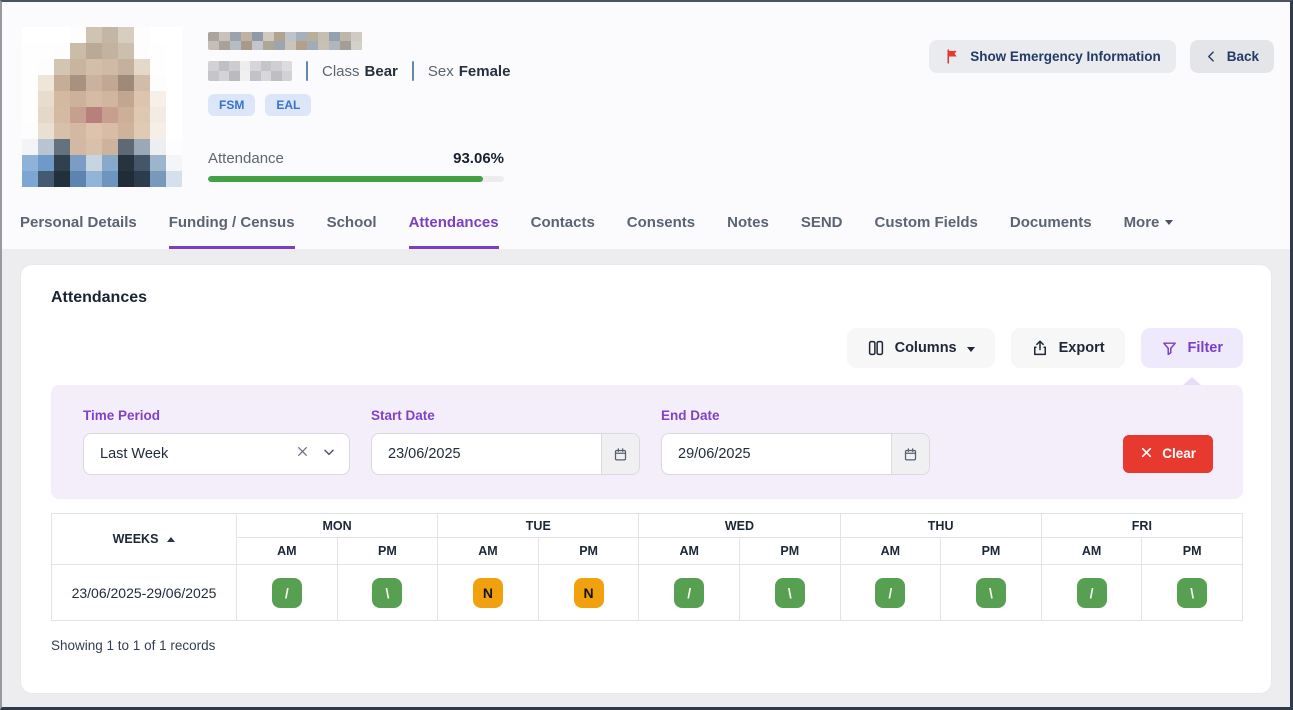 The height and width of the screenshot is (710, 1293). What do you see at coordinates (505, 454) in the screenshot?
I see `start-date-input: 23/06/2025` at bounding box center [505, 454].